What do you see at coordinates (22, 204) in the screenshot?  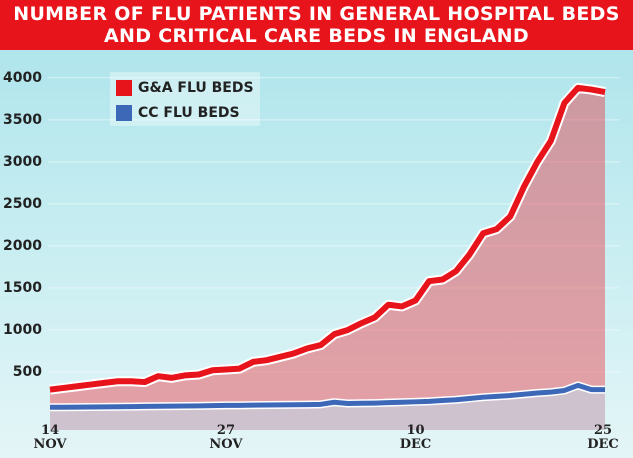 I see `y-tick-label: 2500` at bounding box center [22, 204].